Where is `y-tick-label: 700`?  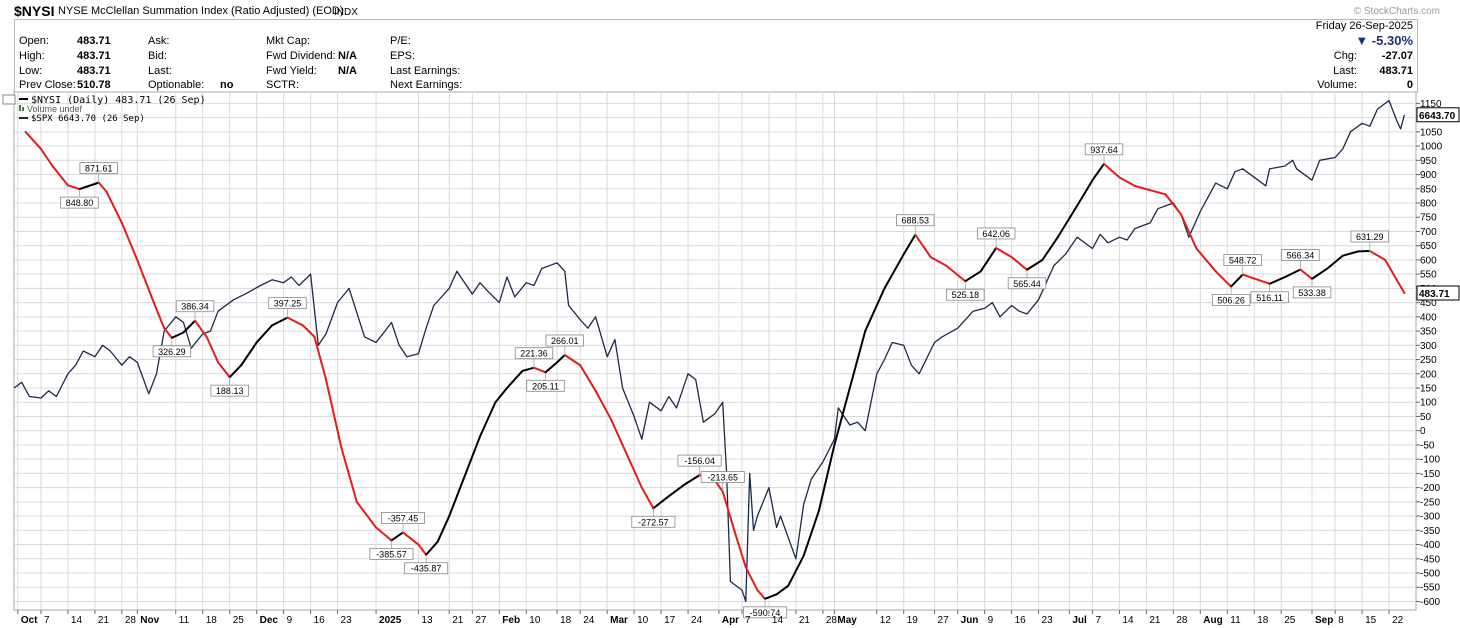 y-tick-label: 700 is located at coordinates (1428, 232).